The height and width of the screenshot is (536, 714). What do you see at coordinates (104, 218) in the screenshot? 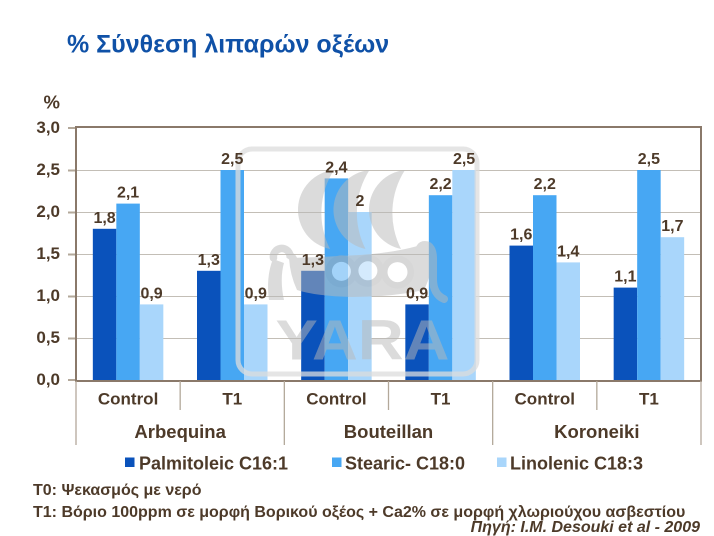
I see `svg-text: 1,8` at bounding box center [104, 218].